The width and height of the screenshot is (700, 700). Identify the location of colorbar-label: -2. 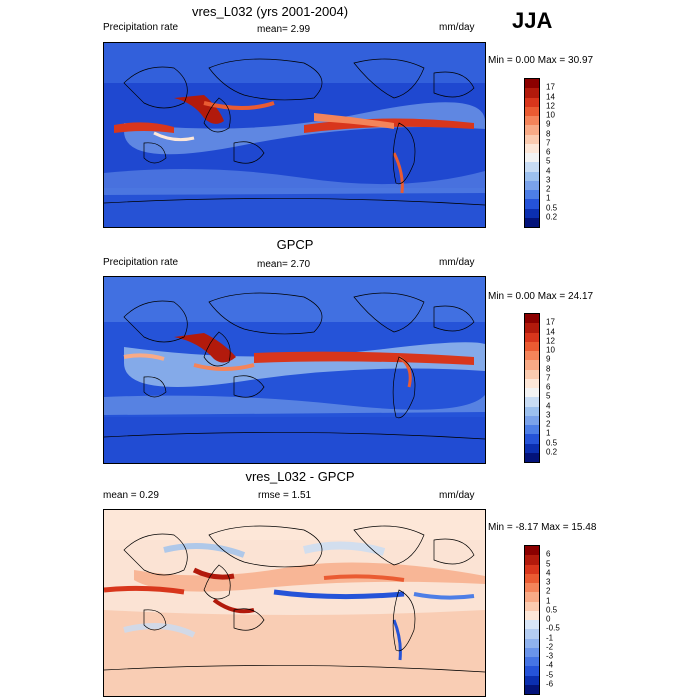
(550, 647).